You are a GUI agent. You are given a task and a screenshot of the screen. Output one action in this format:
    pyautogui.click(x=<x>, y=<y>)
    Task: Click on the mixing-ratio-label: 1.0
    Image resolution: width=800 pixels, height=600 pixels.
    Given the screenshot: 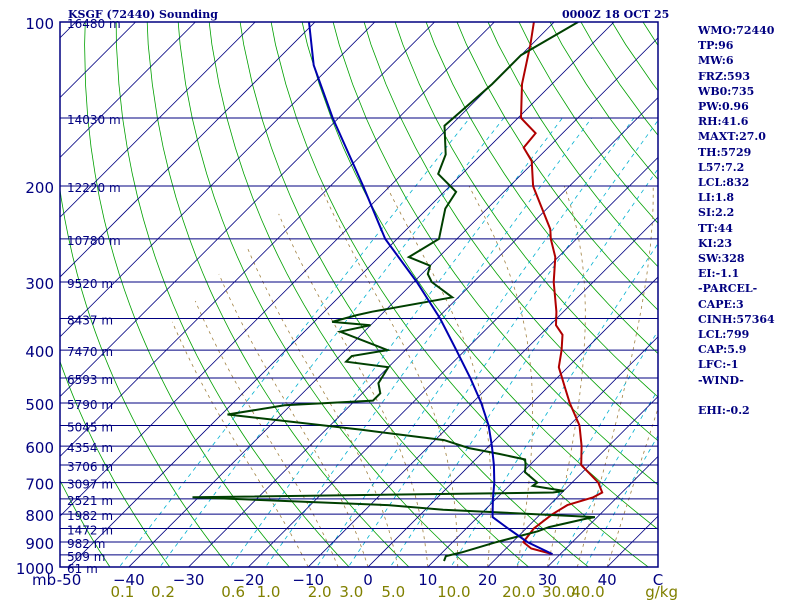 What is the action you would take?
    pyautogui.click(x=269, y=591)
    